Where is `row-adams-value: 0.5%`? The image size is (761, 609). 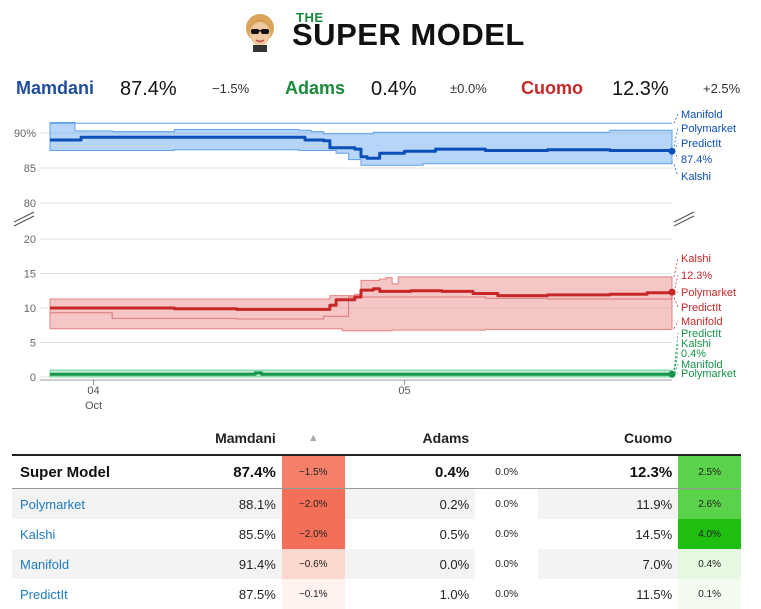
row-adams-value: 0.5% is located at coordinates (454, 534).